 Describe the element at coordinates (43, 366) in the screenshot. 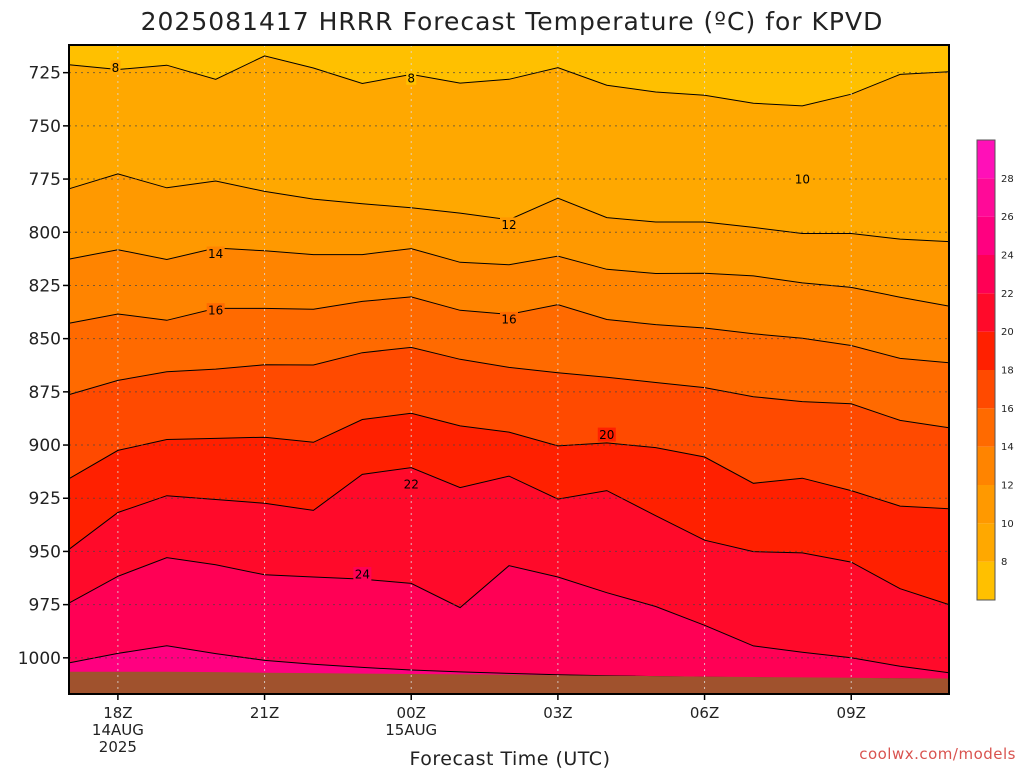

I see `y-axis: 725 750 775 800 825 850 875 900 925 950 975 1000` at that location.